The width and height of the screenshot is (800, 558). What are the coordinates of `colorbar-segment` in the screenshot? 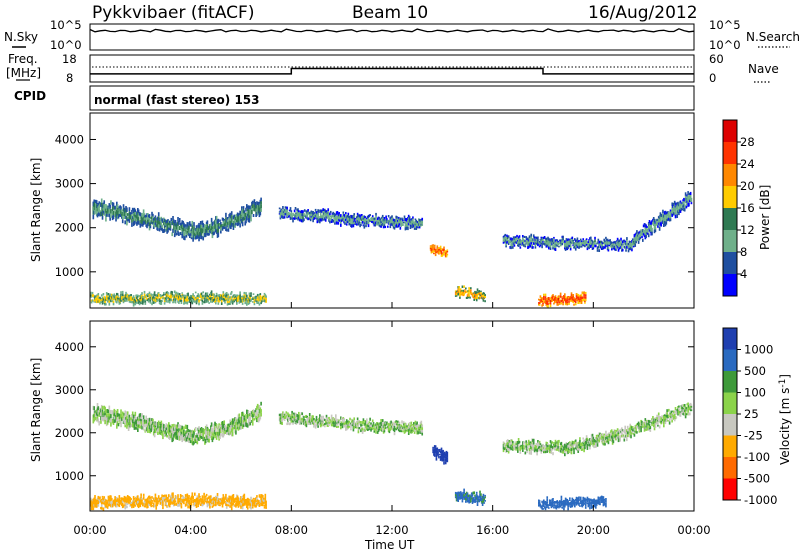 It's located at (730, 175).